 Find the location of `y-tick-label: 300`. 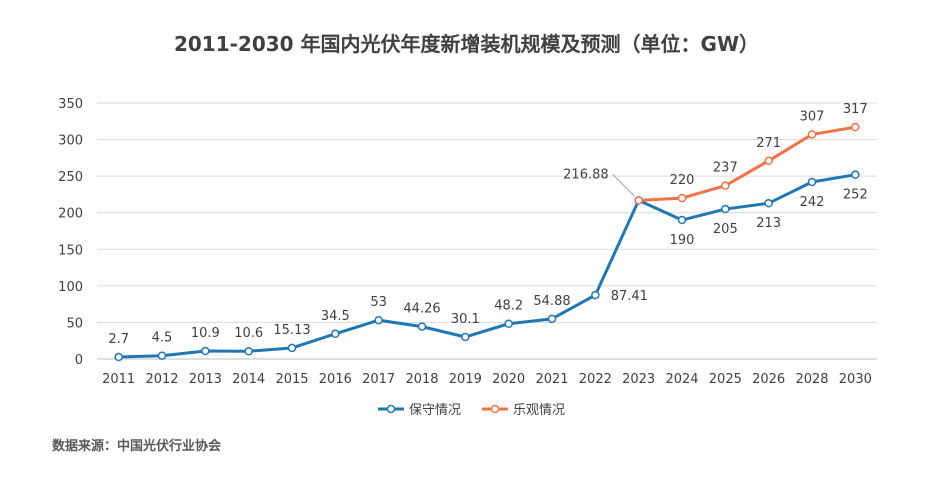

y-tick-label: 300 is located at coordinates (70, 141).